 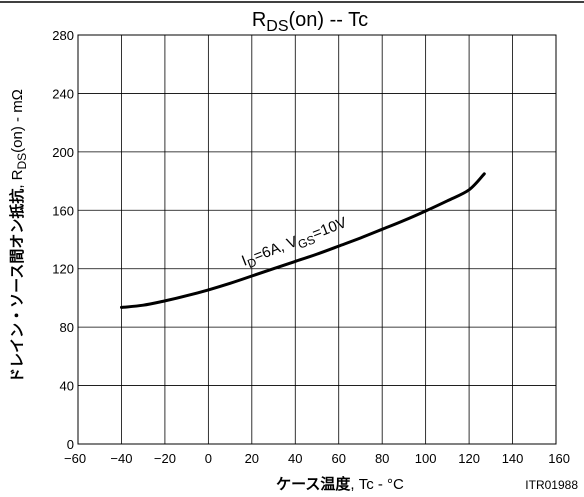 I want to click on curve-annotation: ID=6A, VGS=10V, so click(x=294, y=243).